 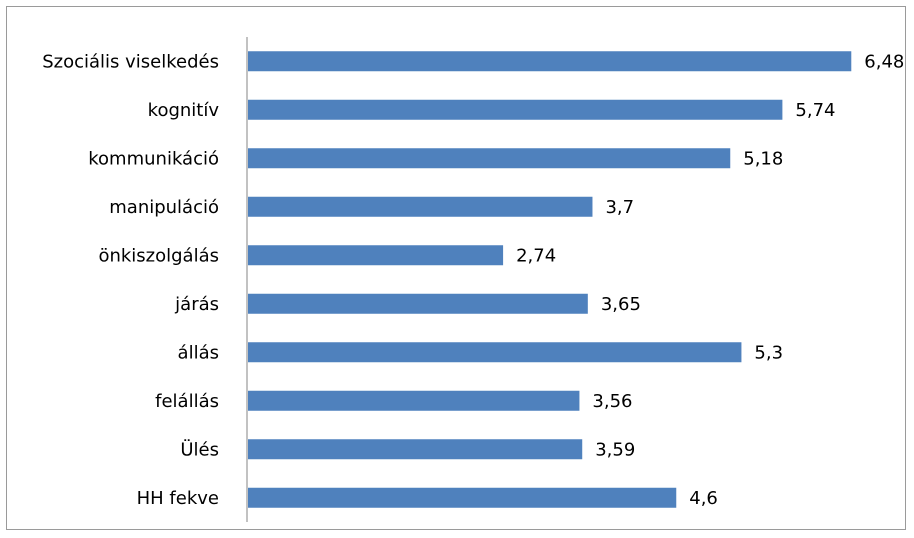 What do you see at coordinates (768, 352) in the screenshot?
I see `data-label: 5,3` at bounding box center [768, 352].